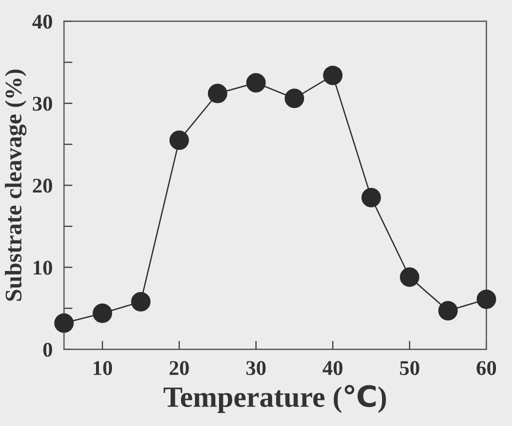 The image size is (512, 426). I want to click on x-tick-label: 60, so click(486, 368).